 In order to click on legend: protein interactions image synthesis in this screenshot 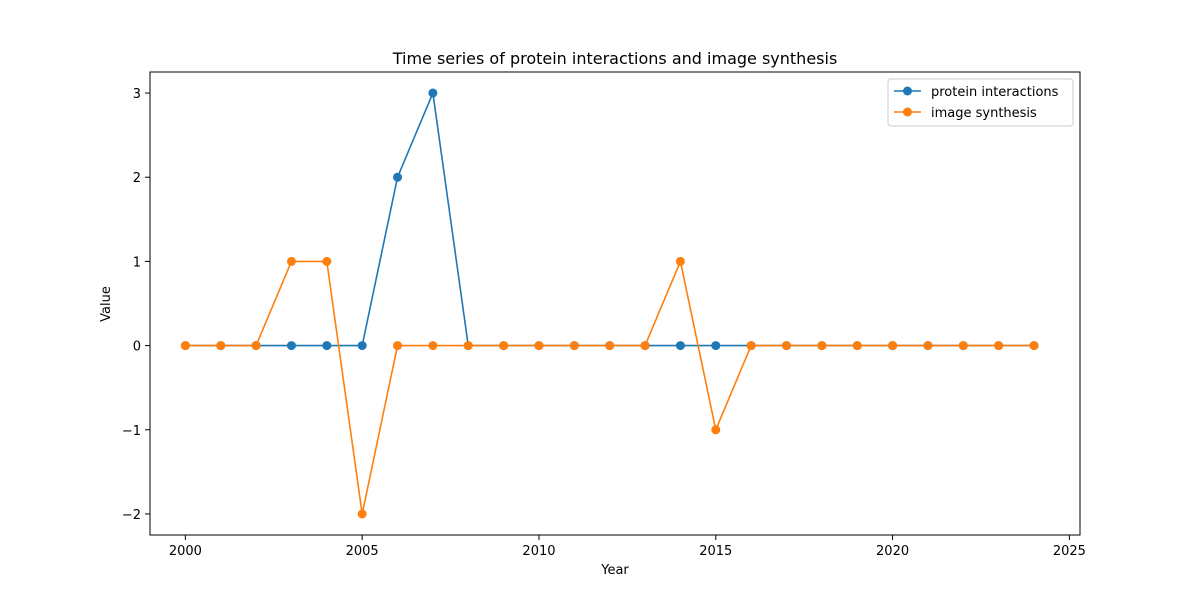, I will do `click(980, 102)`.